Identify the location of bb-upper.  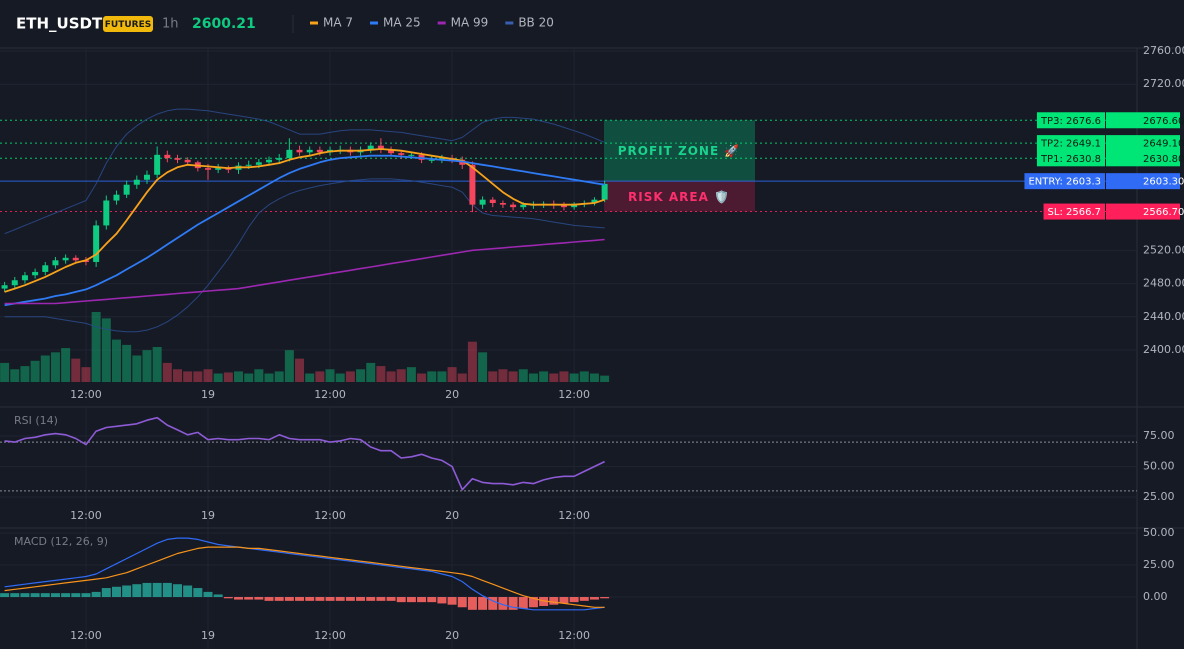
(304, 171).